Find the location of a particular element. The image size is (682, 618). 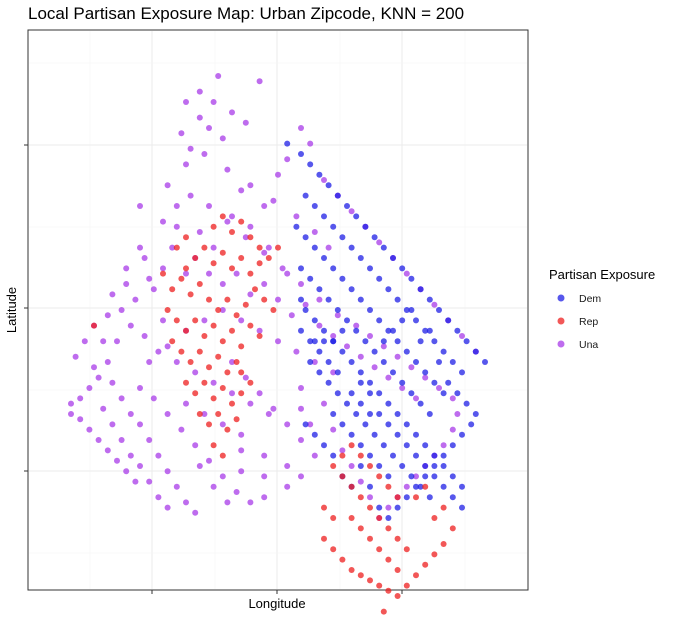

legend-rep-label: Rep is located at coordinates (588, 322).